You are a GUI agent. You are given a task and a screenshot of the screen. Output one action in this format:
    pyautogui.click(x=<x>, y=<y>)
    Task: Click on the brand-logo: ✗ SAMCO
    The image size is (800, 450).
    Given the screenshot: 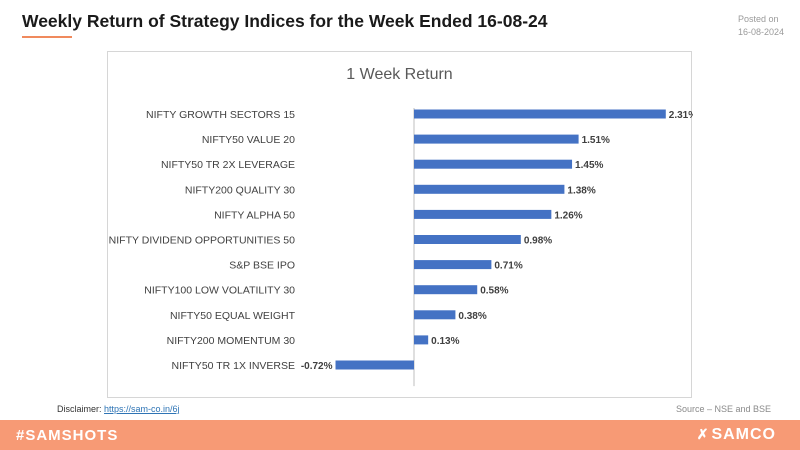 What is the action you would take?
    pyautogui.click(x=736, y=435)
    